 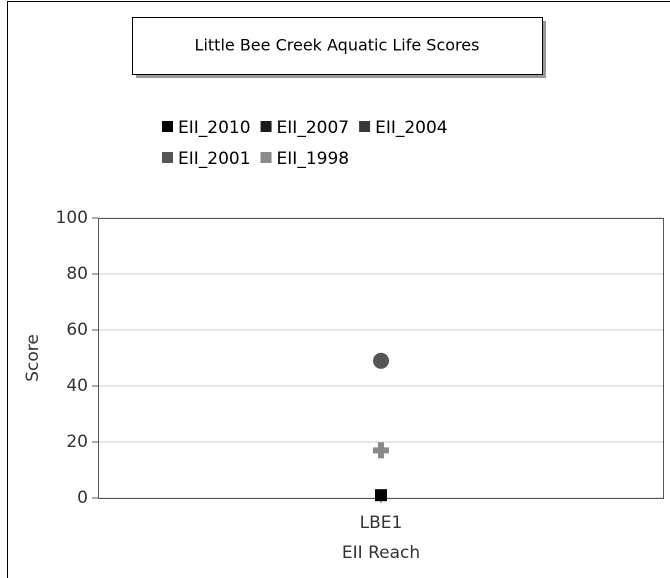 I want to click on chart-title: Little Bee Creek Aquatic Life Scores, so click(x=337, y=45).